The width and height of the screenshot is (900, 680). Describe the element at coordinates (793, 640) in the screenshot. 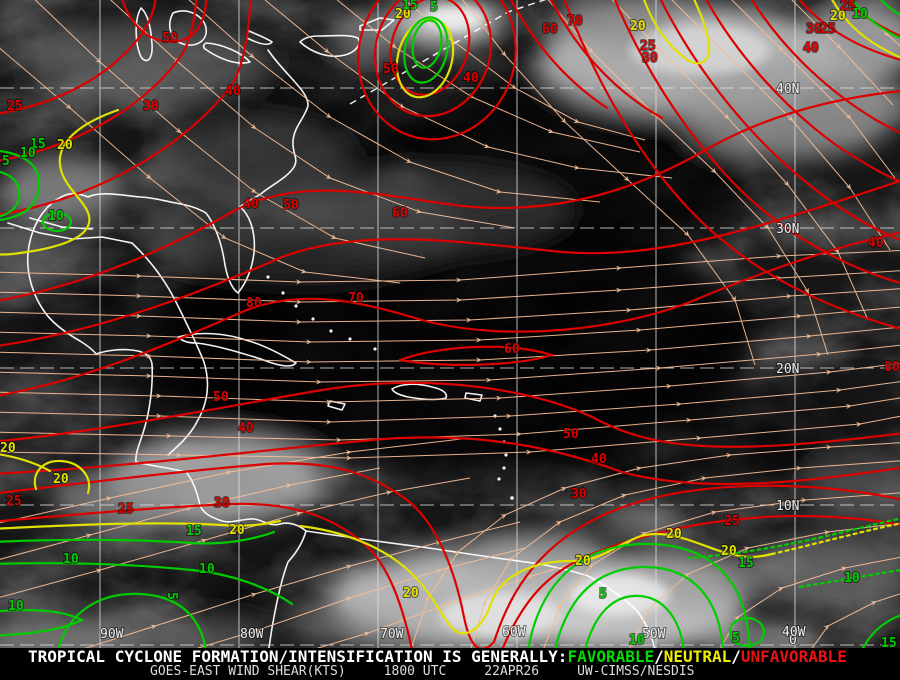

I see `geo-label: 0` at that location.